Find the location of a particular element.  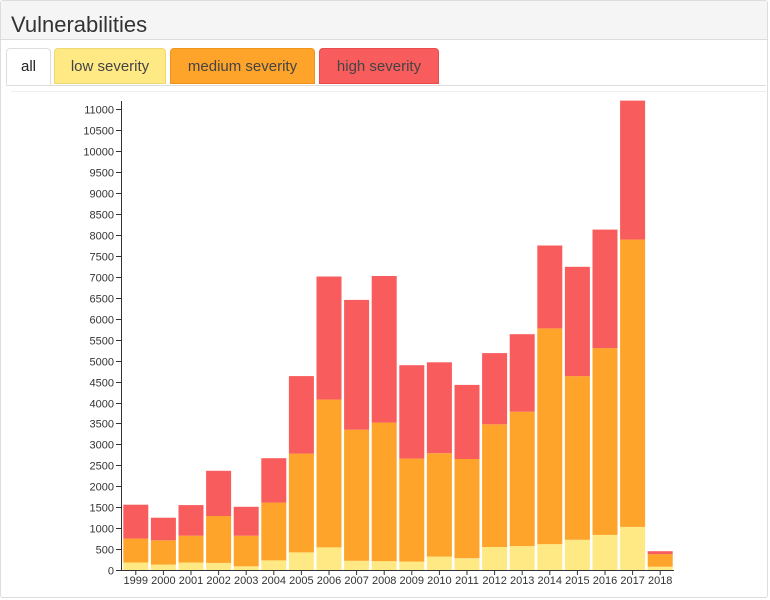

bar-medium-severity-2007 is located at coordinates (357, 495).